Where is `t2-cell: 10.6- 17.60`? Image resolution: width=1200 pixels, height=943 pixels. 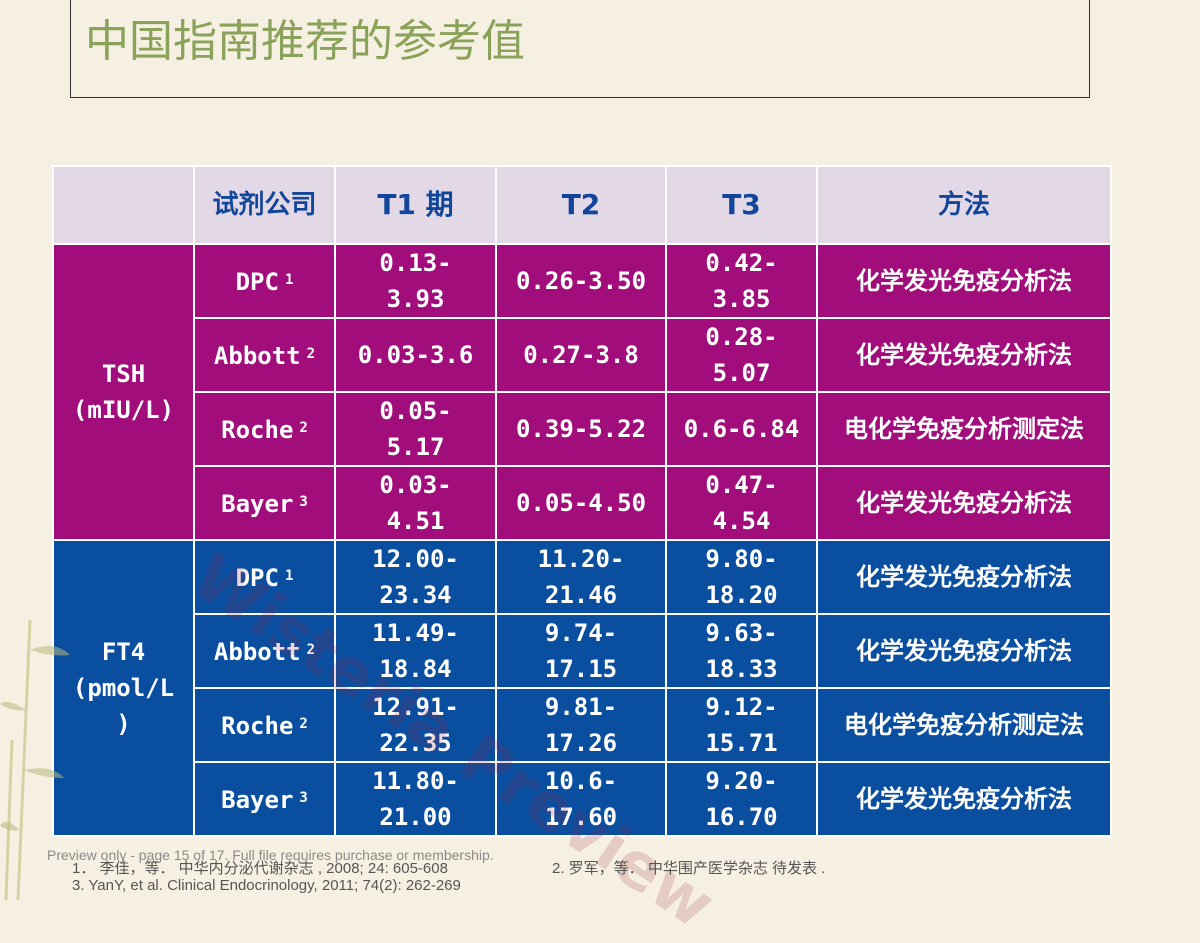
t2-cell: 10.6- 17.60 is located at coordinates (581, 799).